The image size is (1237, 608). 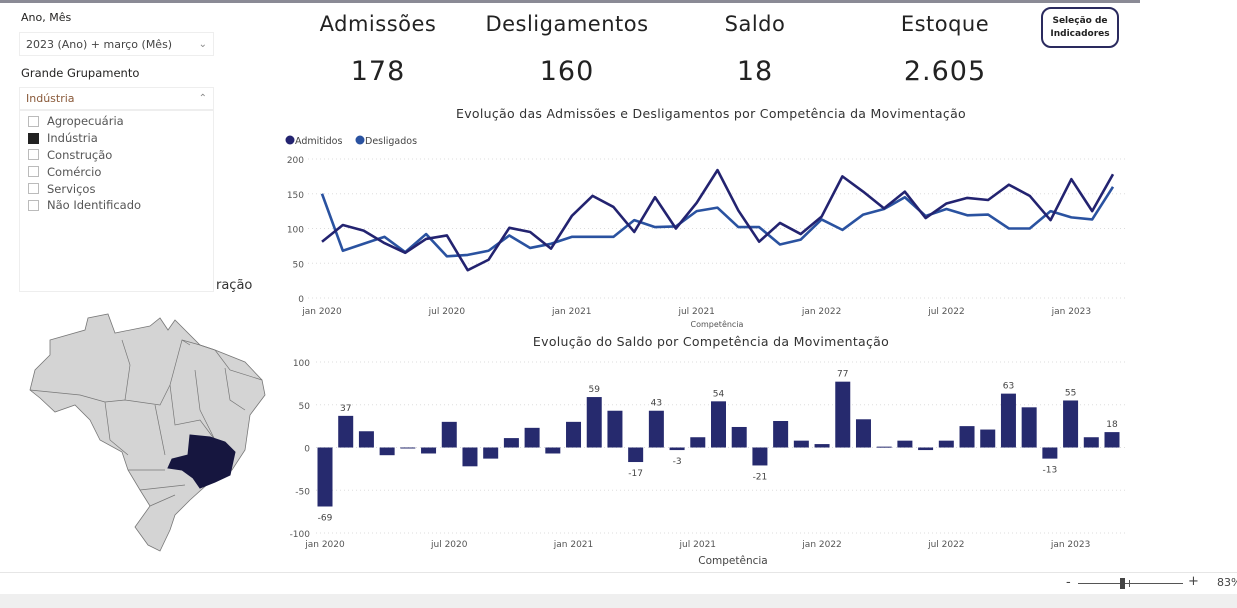 What do you see at coordinates (447, 312) in the screenshot?
I see `x-tick-label: jul 2020` at bounding box center [447, 312].